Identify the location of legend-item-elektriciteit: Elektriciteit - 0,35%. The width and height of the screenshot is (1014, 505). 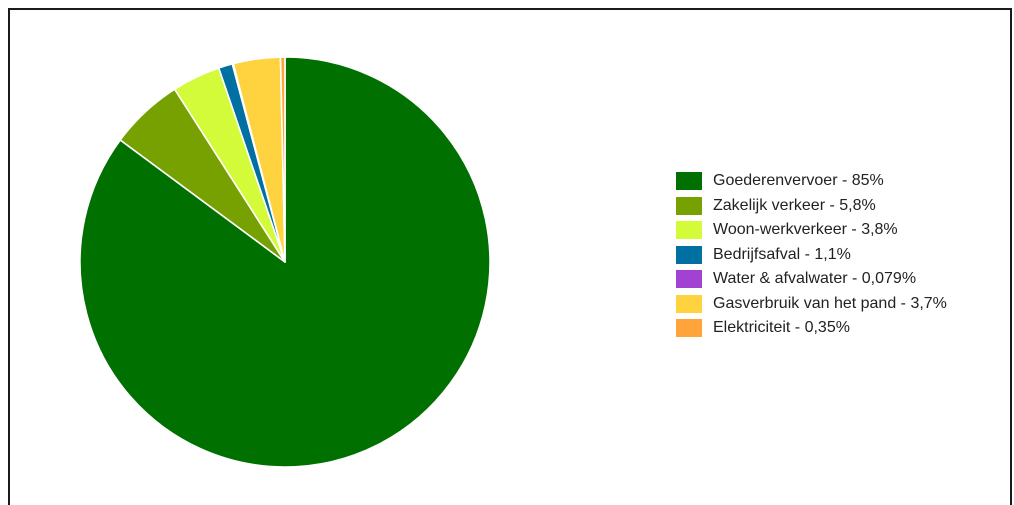
(811, 328).